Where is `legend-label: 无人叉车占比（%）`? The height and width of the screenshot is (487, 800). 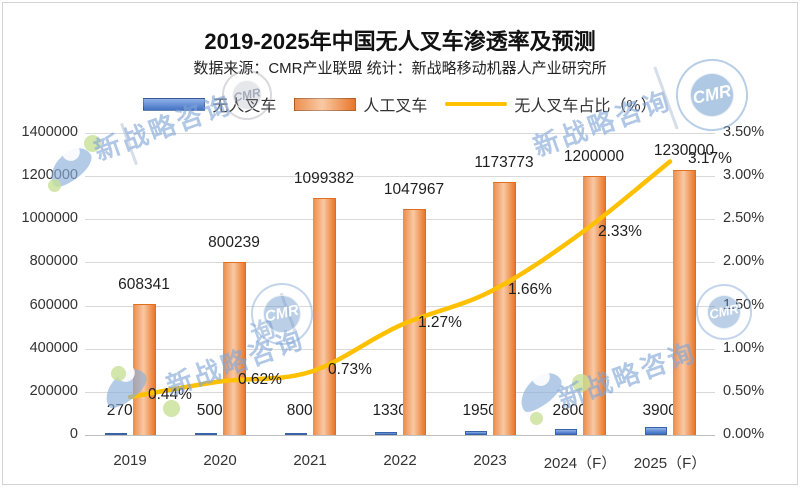 legend-label: 无人叉车占比（%） is located at coordinates (585, 106).